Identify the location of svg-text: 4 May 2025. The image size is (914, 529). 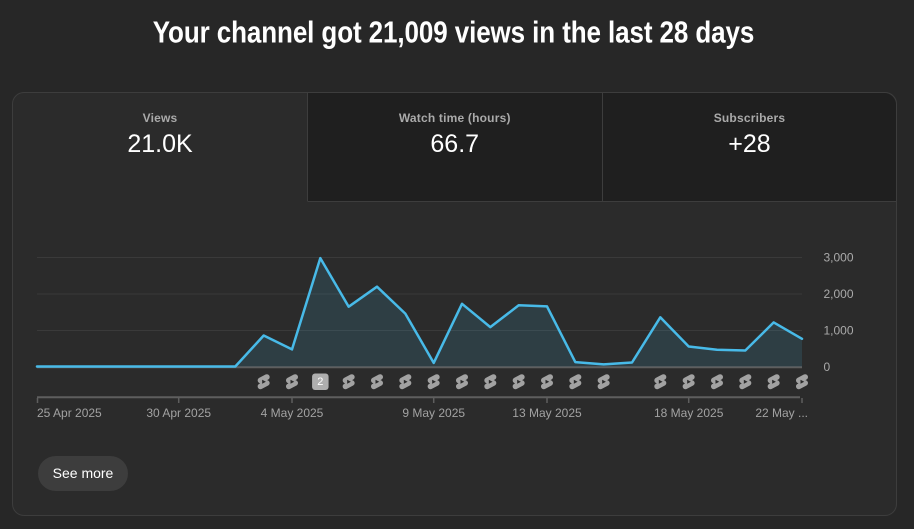
(292, 413).